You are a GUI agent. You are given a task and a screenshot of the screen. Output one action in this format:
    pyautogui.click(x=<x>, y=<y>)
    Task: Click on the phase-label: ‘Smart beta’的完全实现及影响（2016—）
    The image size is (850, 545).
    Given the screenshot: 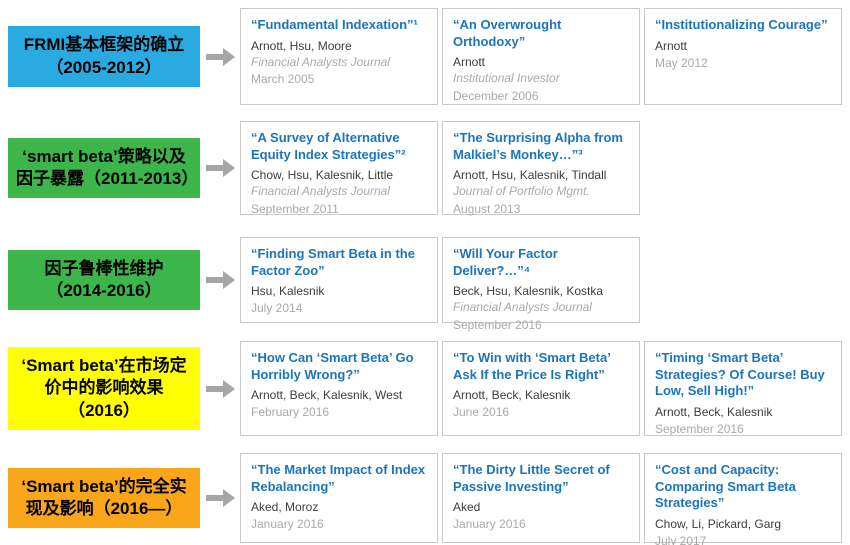 What is the action you would take?
    pyautogui.click(x=104, y=497)
    